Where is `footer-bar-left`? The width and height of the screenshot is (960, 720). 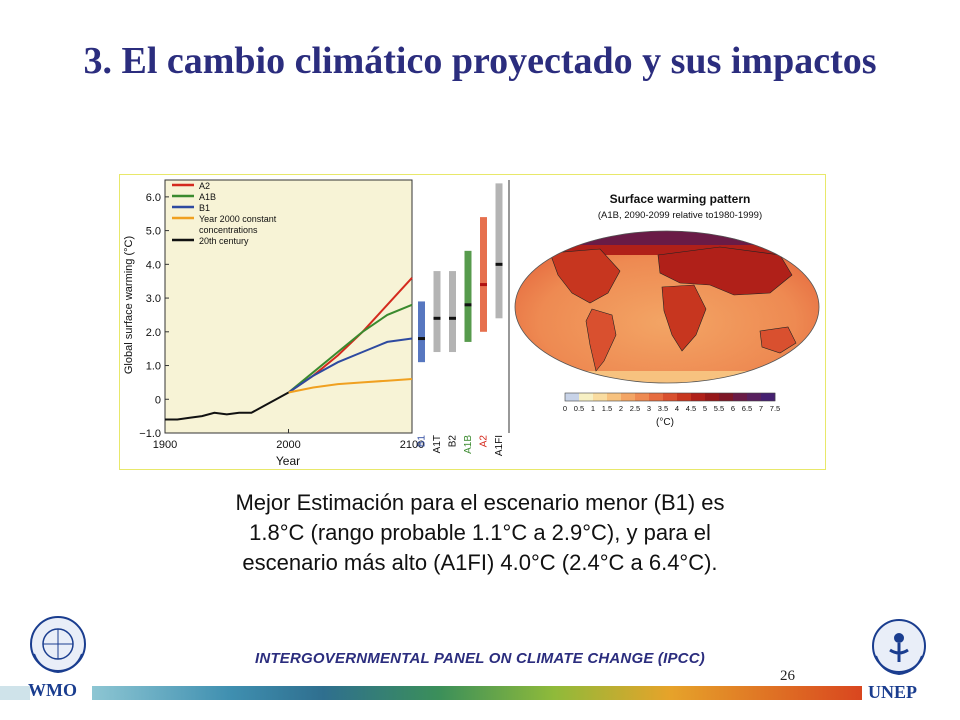
footer-bar-left is located at coordinates (15, 693).